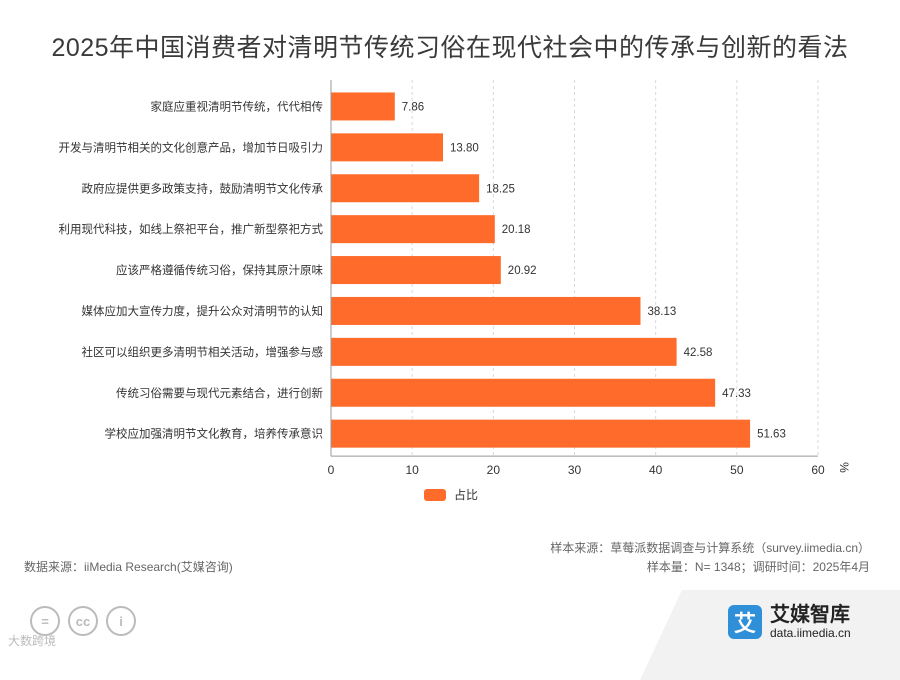  Describe the element at coordinates (121, 621) in the screenshot. I see `attribution-icon: i` at that location.